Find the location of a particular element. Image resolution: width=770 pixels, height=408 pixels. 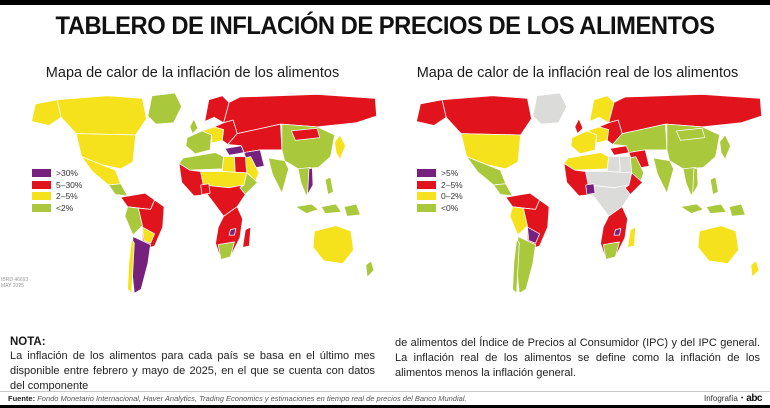

left-map-legend: >30% 5–30% 2–5% <2% is located at coordinates (57, 190).